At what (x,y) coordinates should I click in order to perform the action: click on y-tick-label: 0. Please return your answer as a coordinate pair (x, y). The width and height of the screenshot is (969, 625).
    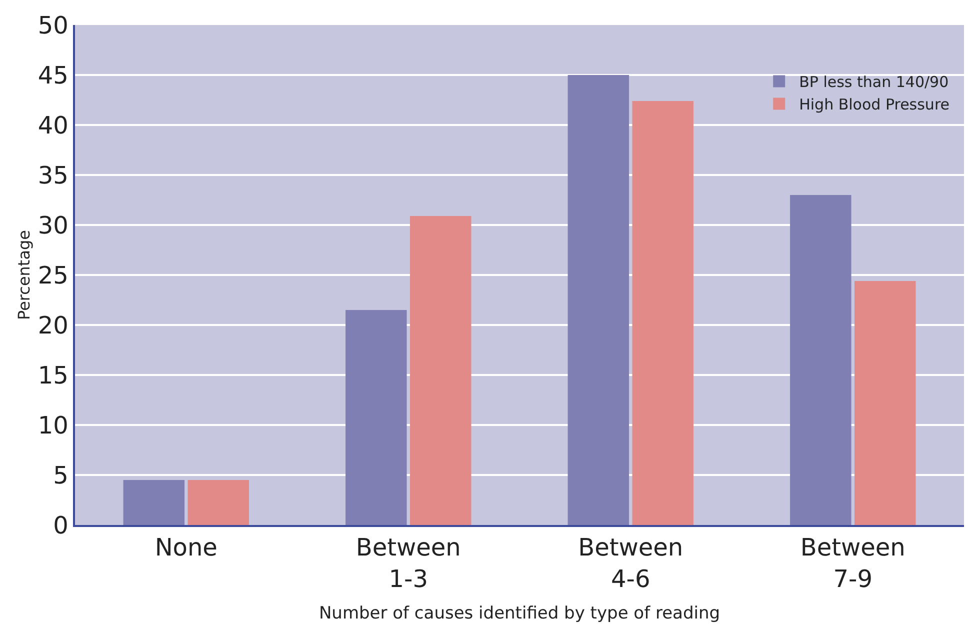
    Looking at the image, I should click on (60, 525).